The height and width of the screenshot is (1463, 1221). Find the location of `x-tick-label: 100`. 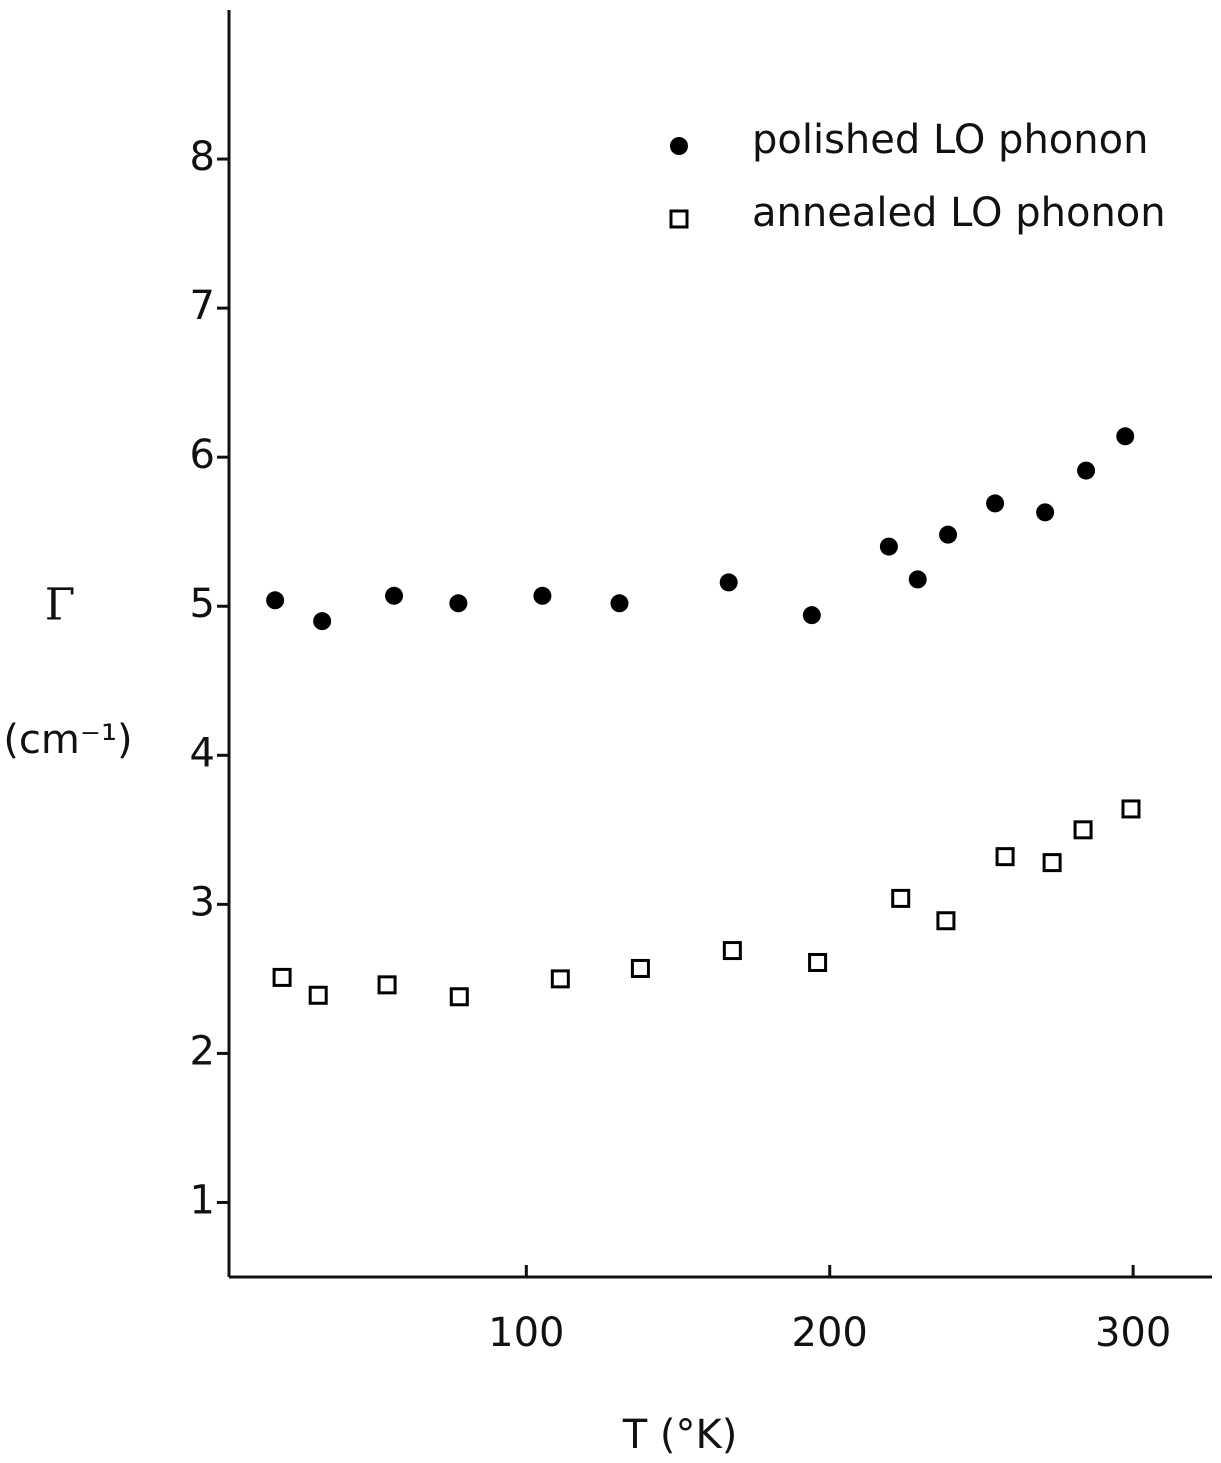

x-tick-label: 100 is located at coordinates (526, 1333).